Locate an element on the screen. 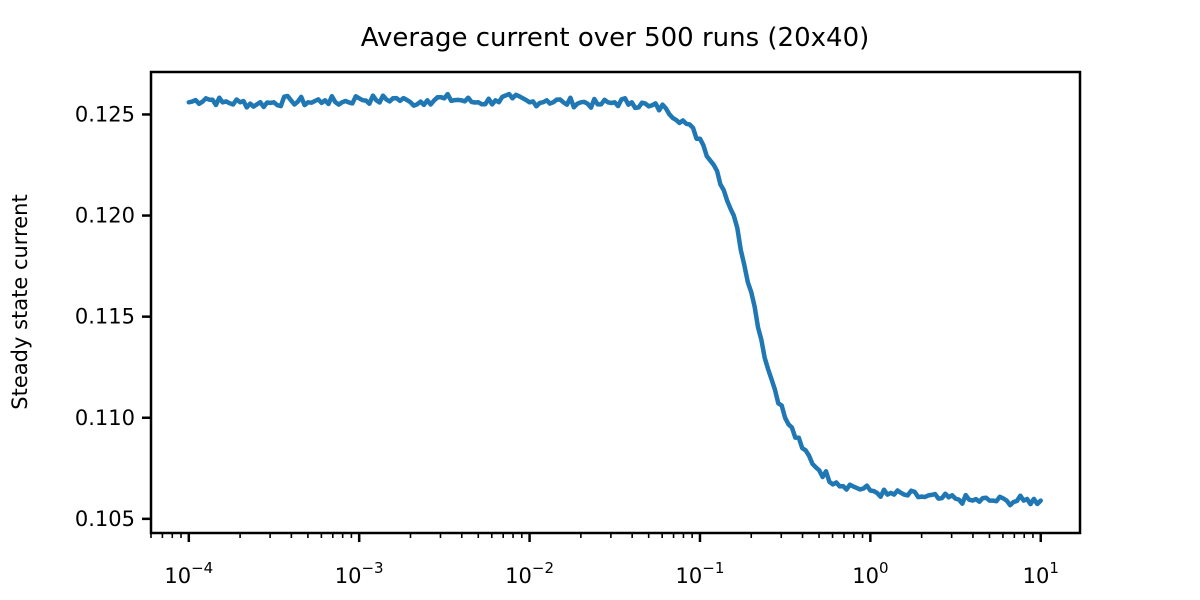 This screenshot has height=600, width=1200. y-tick-label: 0.125 is located at coordinates (105, 114).